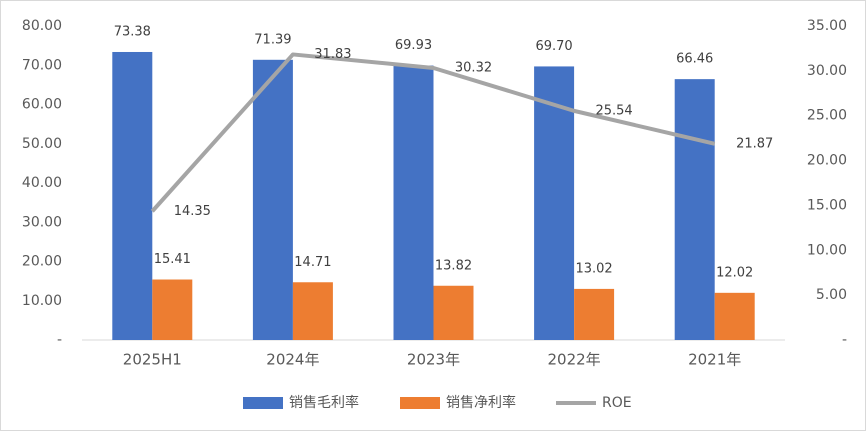 The height and width of the screenshot is (432, 867). Describe the element at coordinates (827, 116) in the screenshot. I see `y2-tick-label: 25.00` at that location.